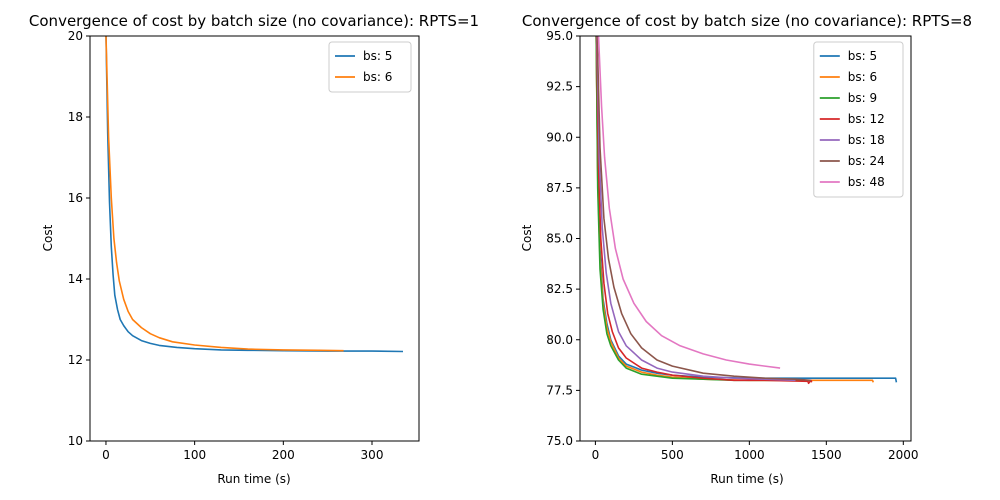  I want to click on y-tick-label: 20, so click(75, 36).